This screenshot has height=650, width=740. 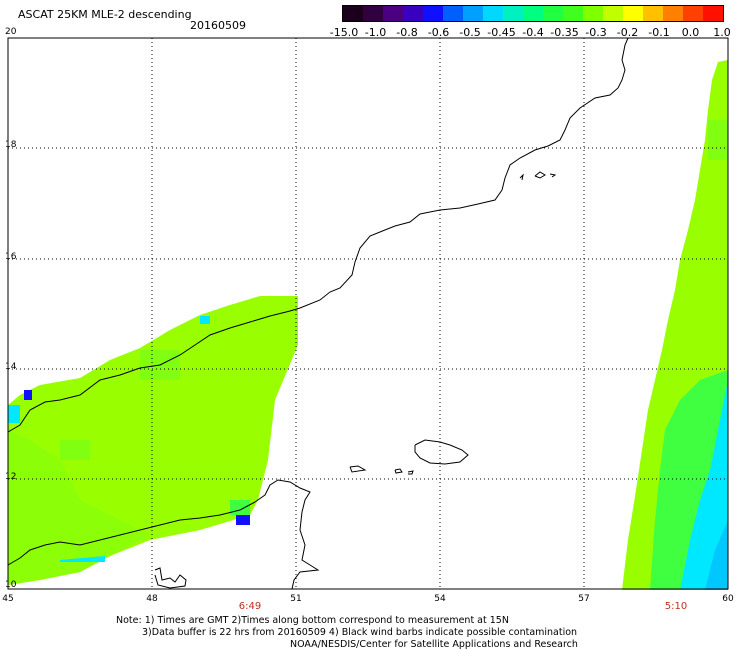 What do you see at coordinates (11, 477) in the screenshot?
I see `lat-label-12: 12` at bounding box center [11, 477].